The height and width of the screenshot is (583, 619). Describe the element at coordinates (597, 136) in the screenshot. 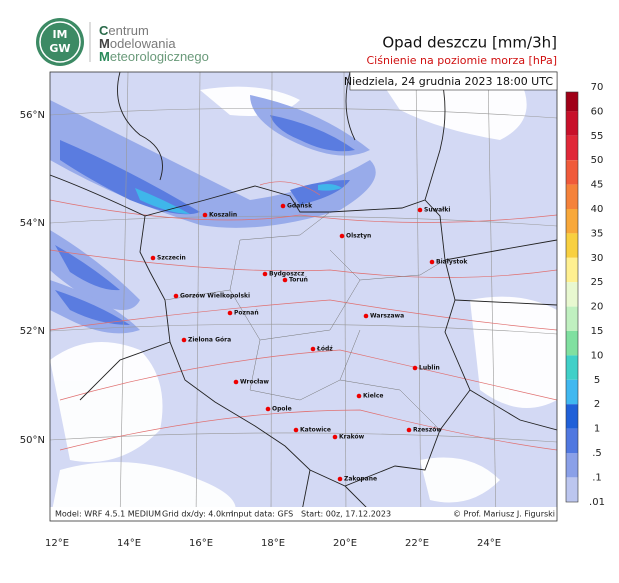

I see `colorbar-label: 55` at that location.